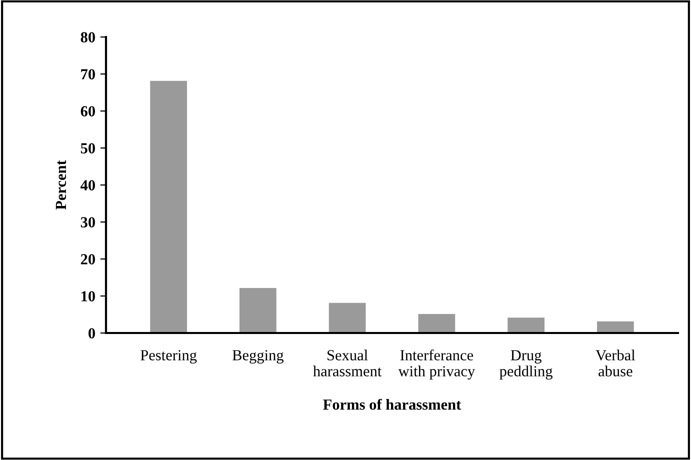 The width and height of the screenshot is (691, 460). What do you see at coordinates (88, 74) in the screenshot?
I see `y-tick-label: 70` at bounding box center [88, 74].